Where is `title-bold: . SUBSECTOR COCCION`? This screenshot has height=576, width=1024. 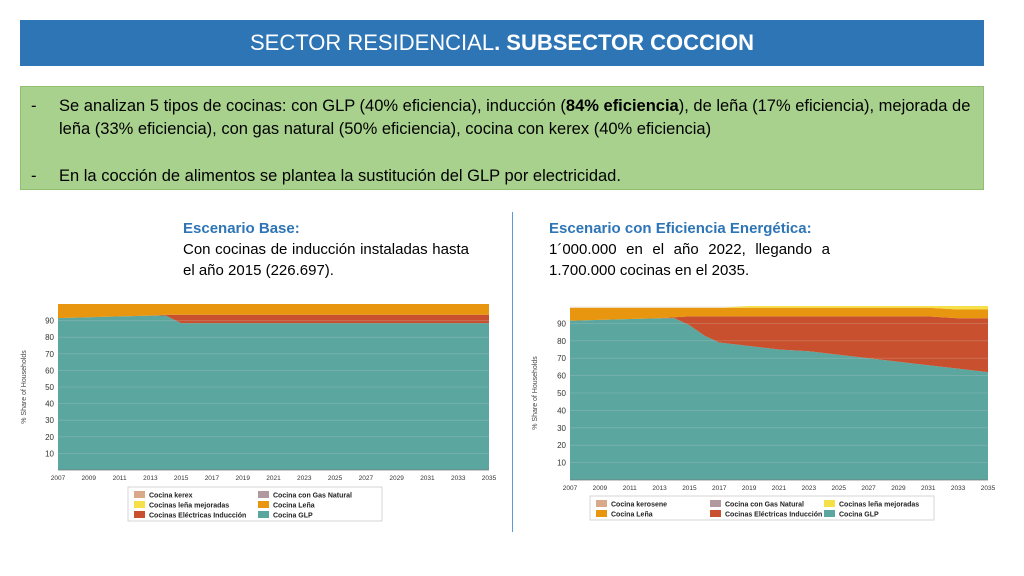 title-bold: . SUBSECTOR COCCION is located at coordinates (624, 42).